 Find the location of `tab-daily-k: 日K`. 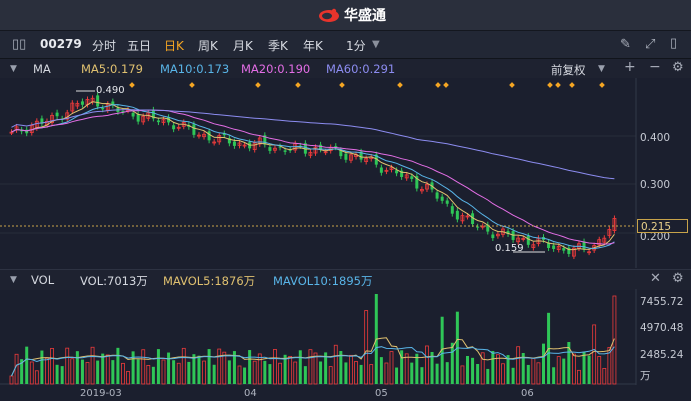

tab-daily-k: 日K is located at coordinates (174, 46).